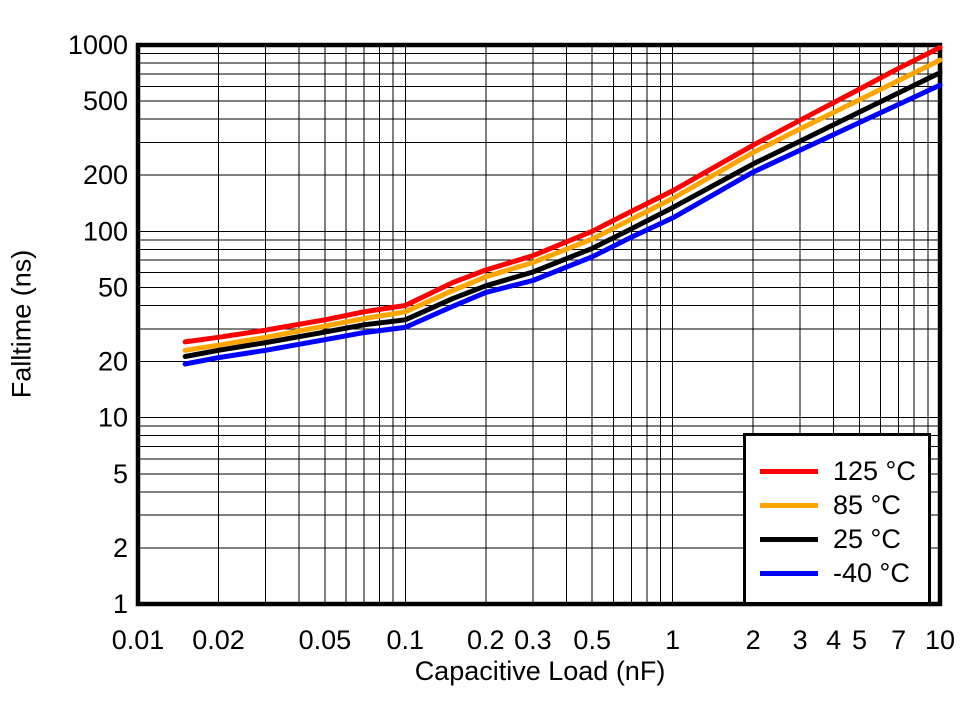  What do you see at coordinates (138, 640) in the screenshot?
I see `x-tick-label: 0.01` at bounding box center [138, 640].